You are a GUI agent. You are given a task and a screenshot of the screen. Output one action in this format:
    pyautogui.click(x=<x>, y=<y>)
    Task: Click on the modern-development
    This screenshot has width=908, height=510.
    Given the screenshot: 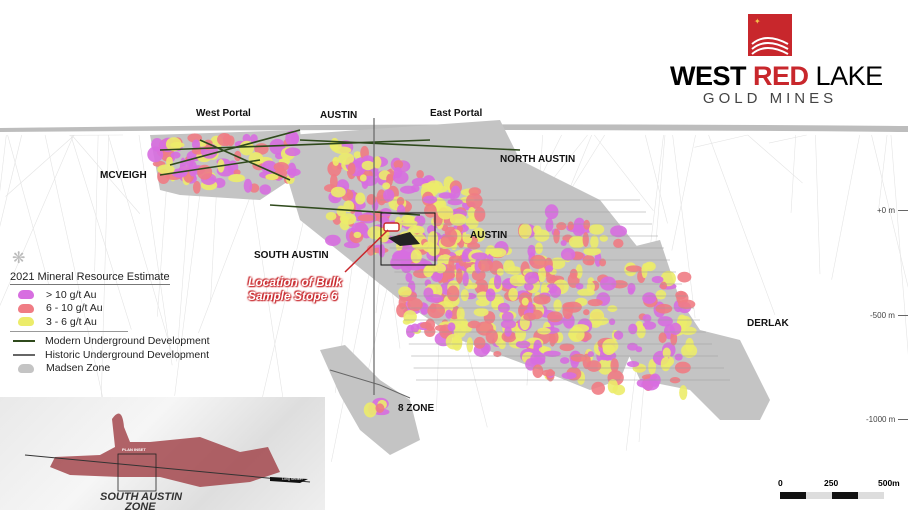 What is the action you would take?
    pyautogui.click(x=245, y=160)
    